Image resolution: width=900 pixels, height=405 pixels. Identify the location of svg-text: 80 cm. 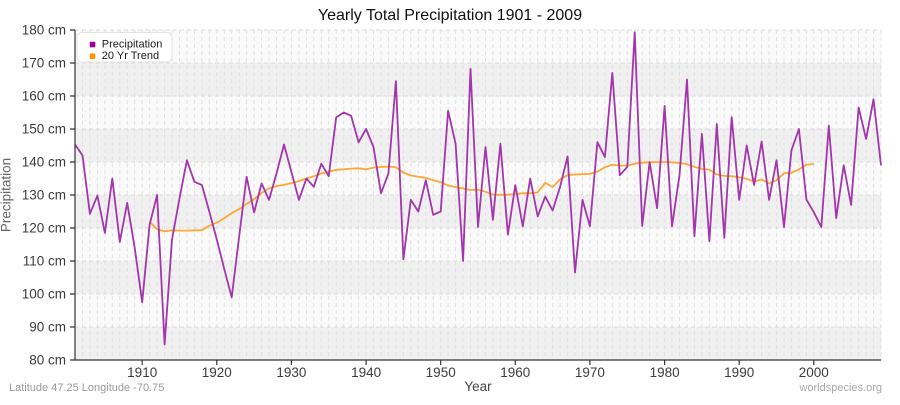
(47, 360).